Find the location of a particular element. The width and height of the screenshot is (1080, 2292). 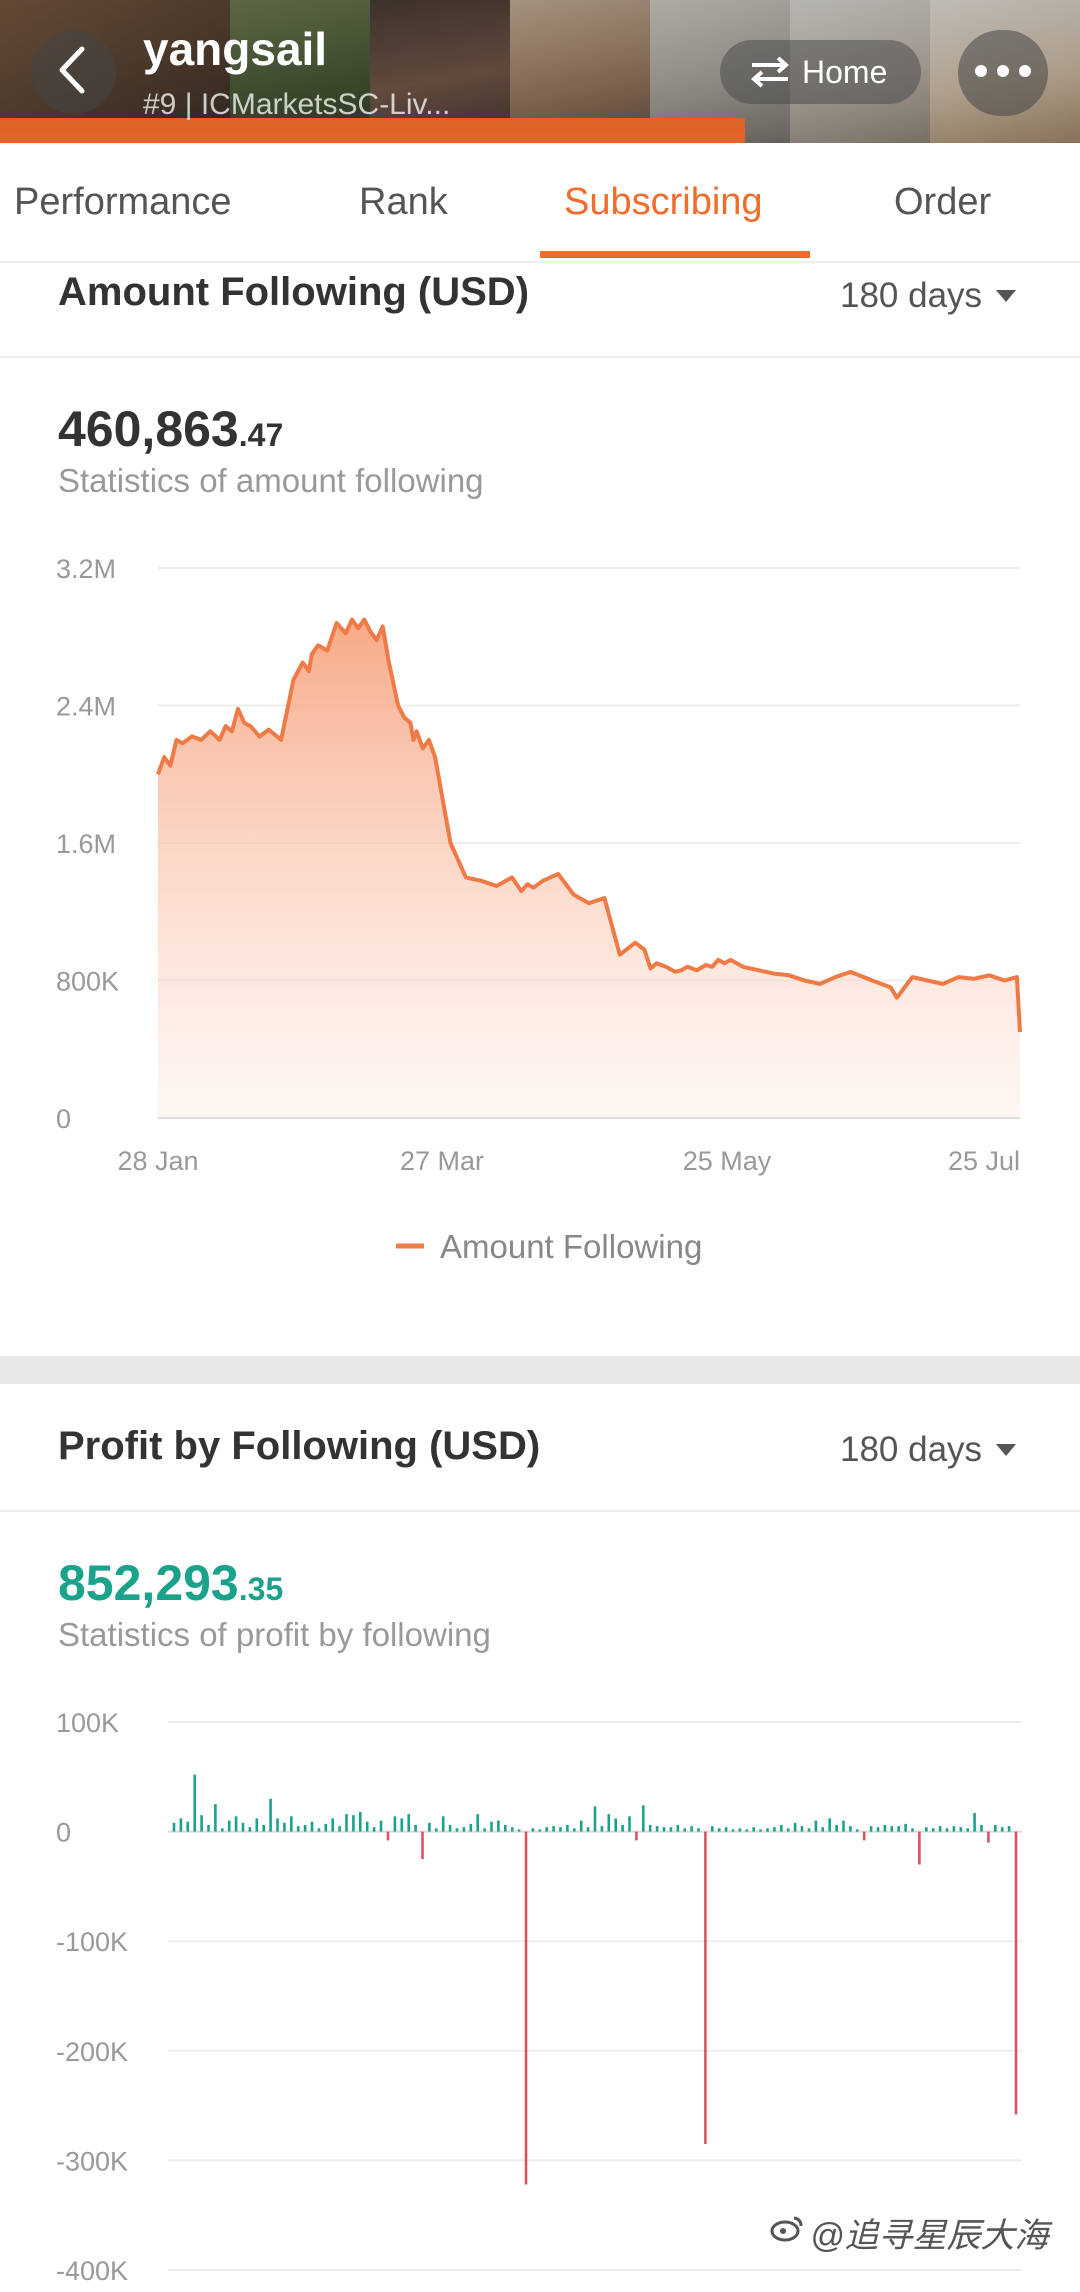

chevron-left-icon is located at coordinates (74, 72).